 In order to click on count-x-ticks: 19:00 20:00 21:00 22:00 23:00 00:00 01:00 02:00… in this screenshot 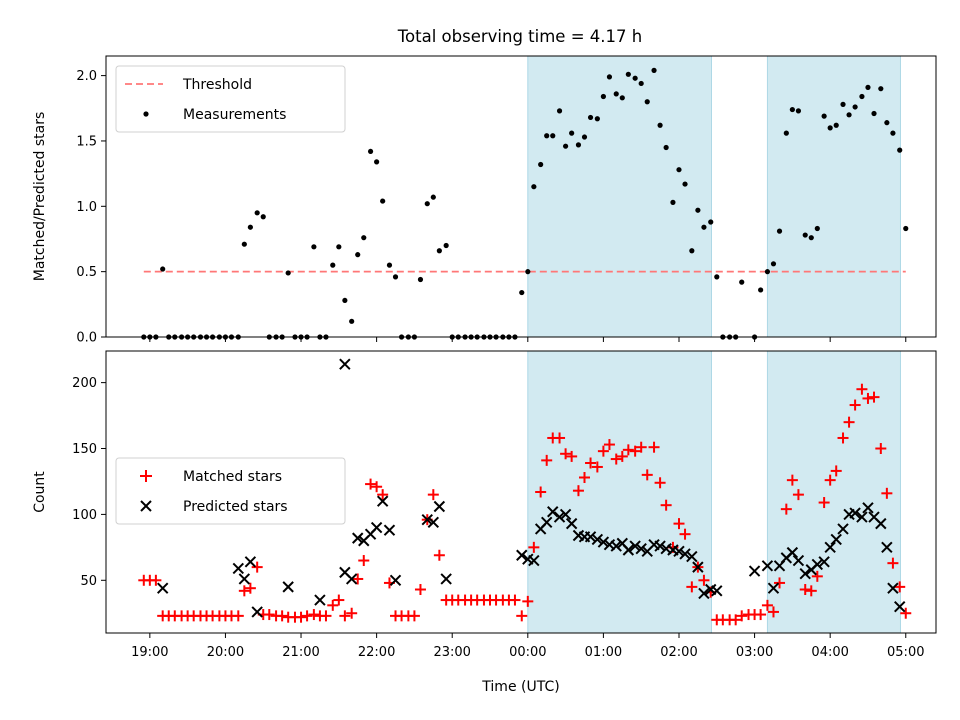, I will do `click(527, 646)`.